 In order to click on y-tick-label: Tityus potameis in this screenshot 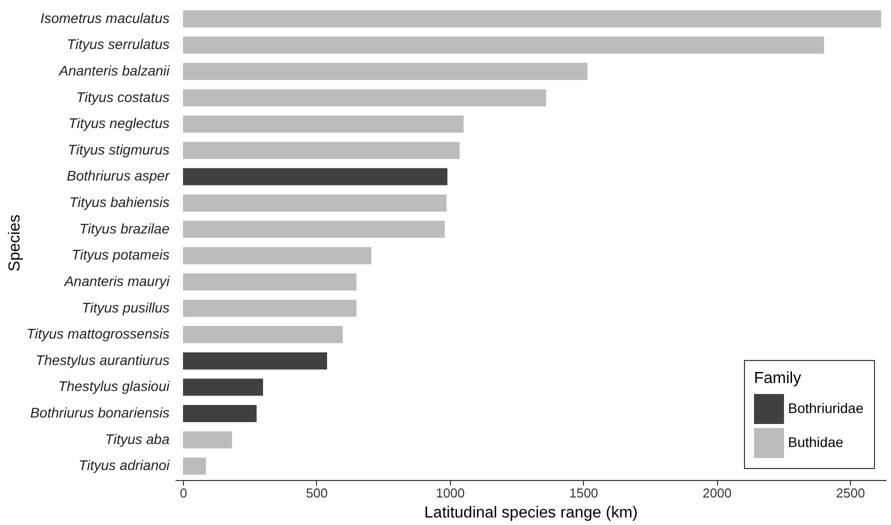, I will do `click(121, 254)`.